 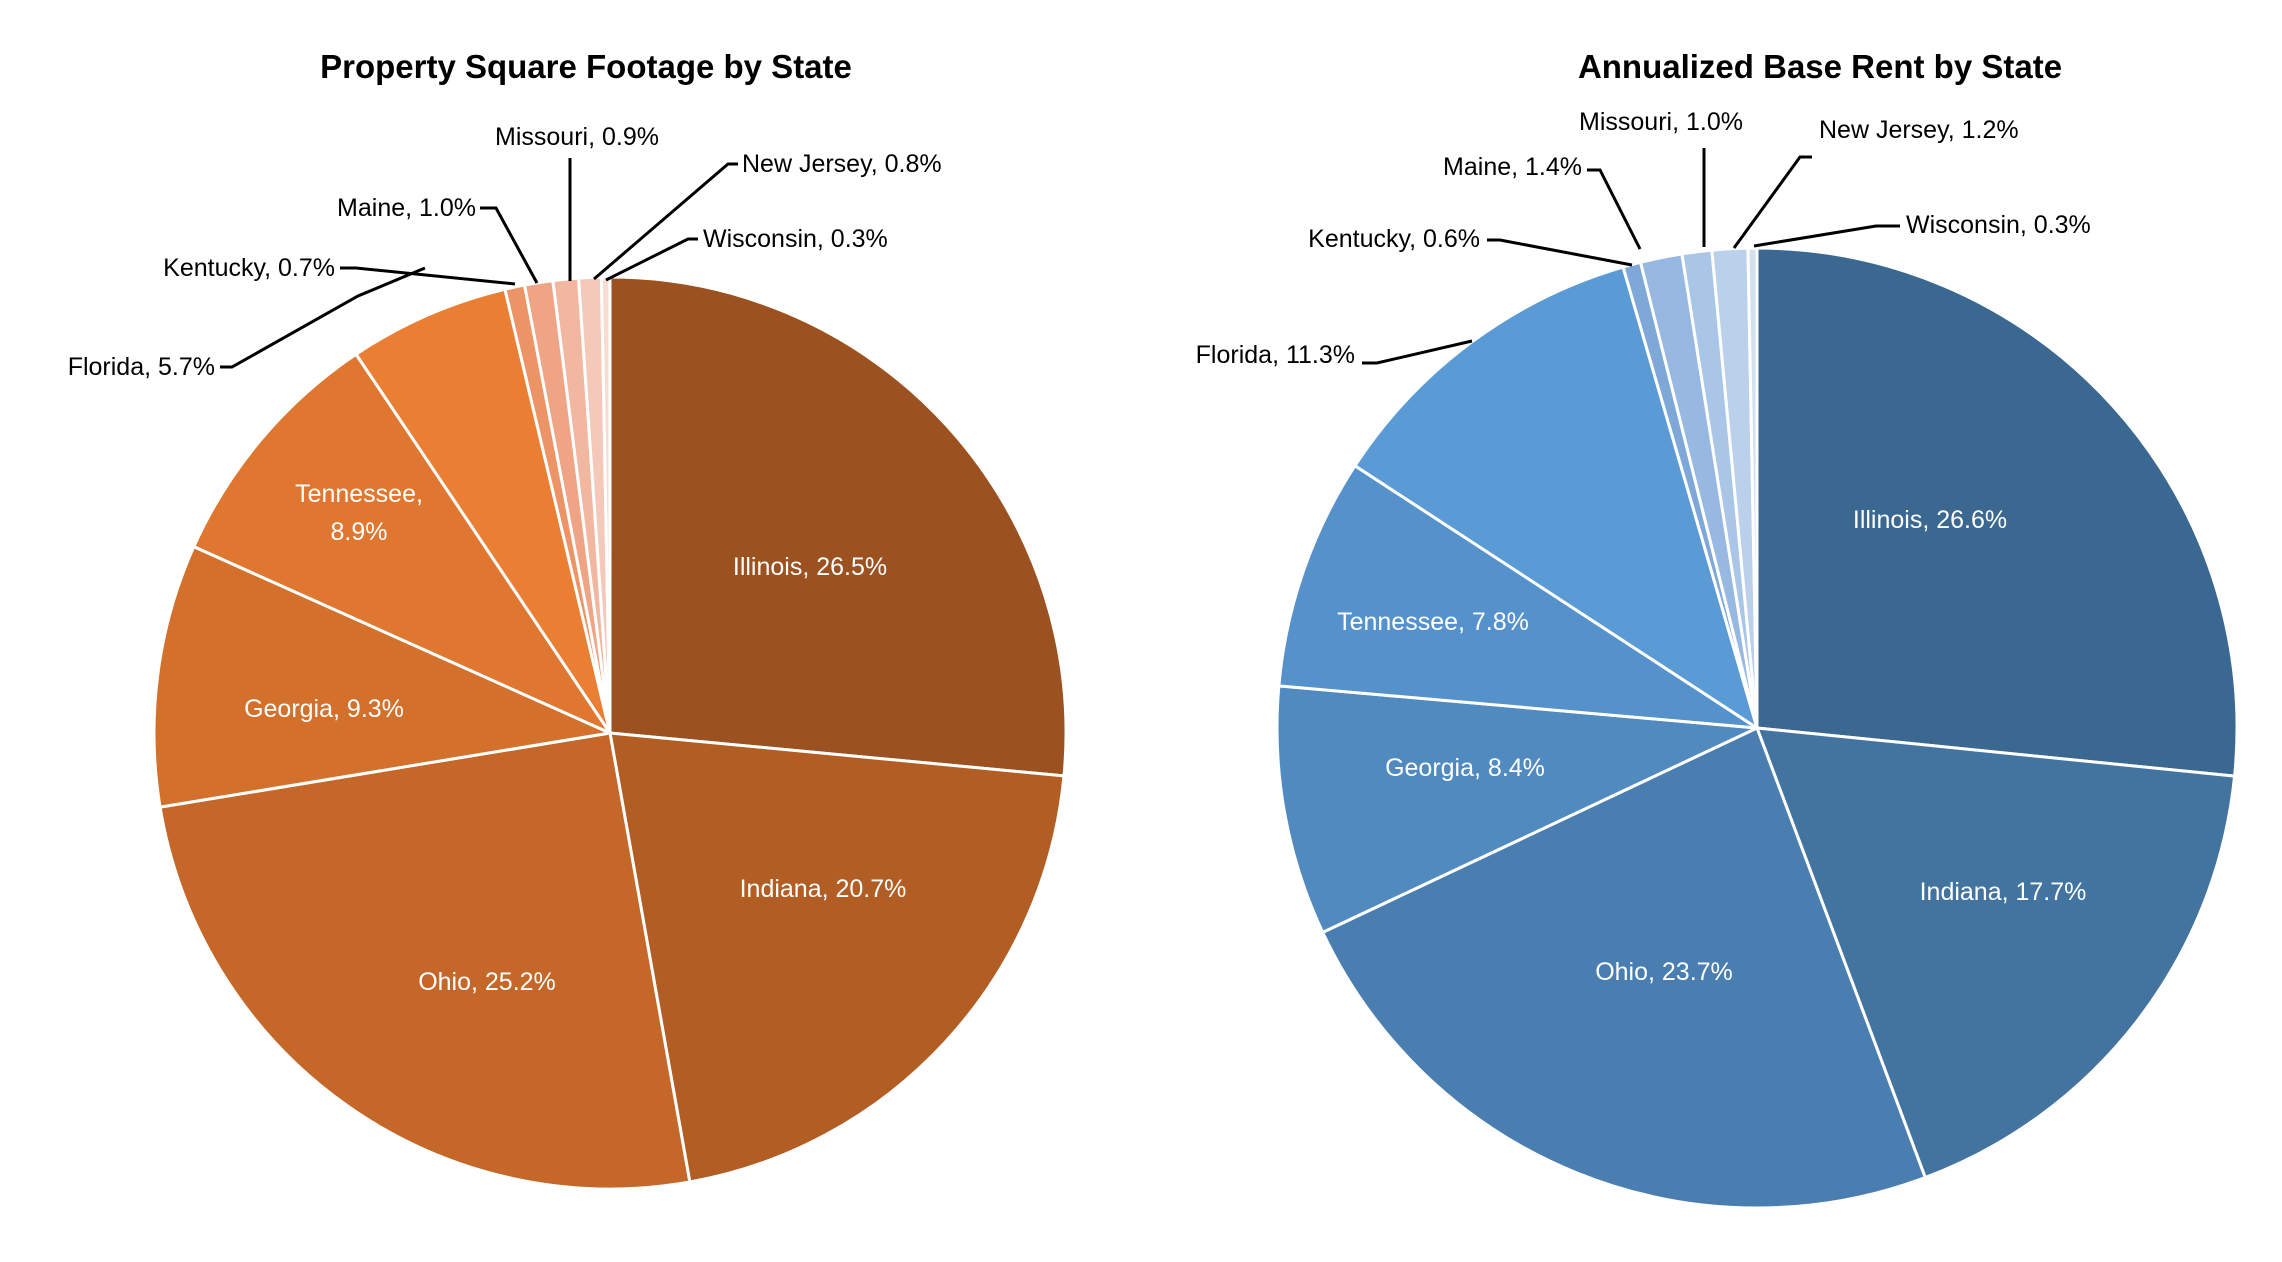 I want to click on data-label-maine: Maine, 1.0%, so click(x=406, y=208).